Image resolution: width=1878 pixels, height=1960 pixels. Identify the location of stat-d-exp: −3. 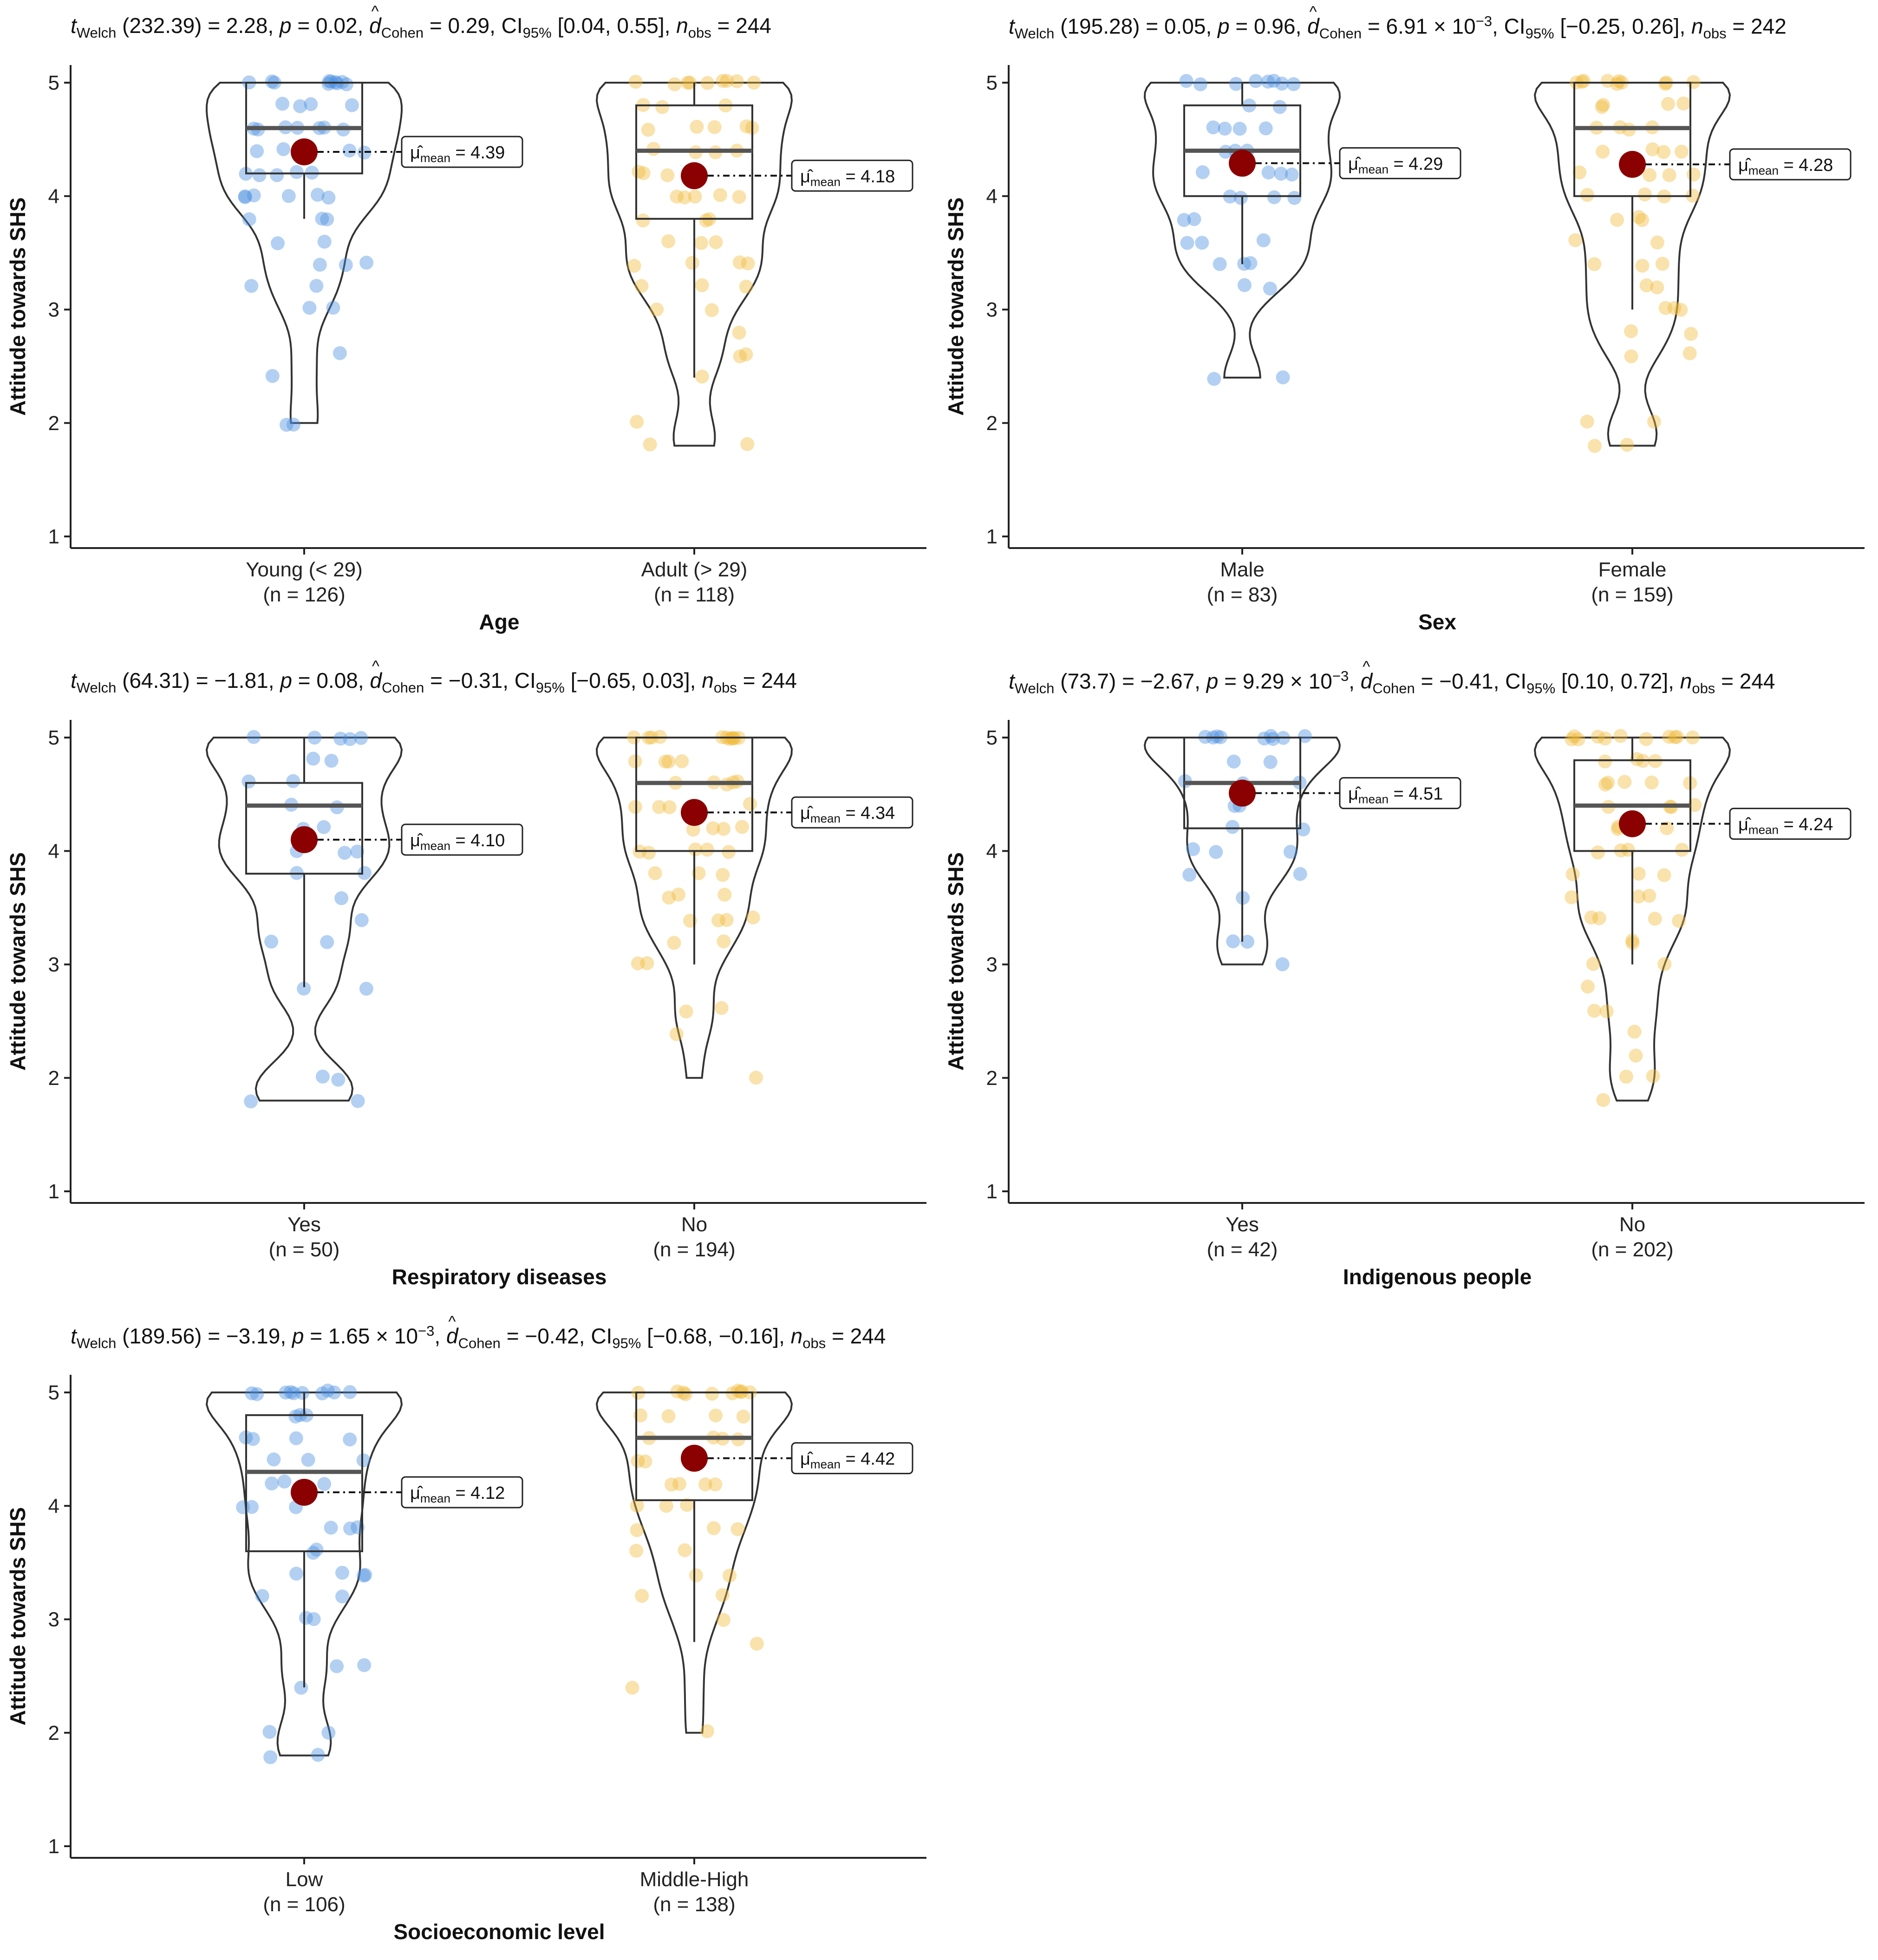
(1484, 21).